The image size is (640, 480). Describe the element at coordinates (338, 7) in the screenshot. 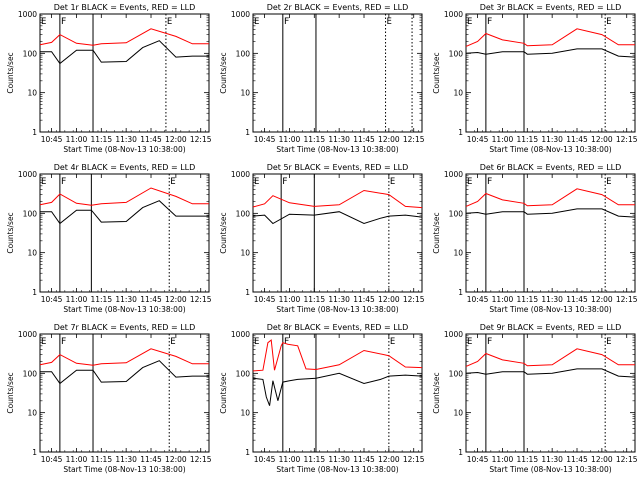

I see `panel-title: Det 2r BLACK = Events, RED = LLD` at that location.